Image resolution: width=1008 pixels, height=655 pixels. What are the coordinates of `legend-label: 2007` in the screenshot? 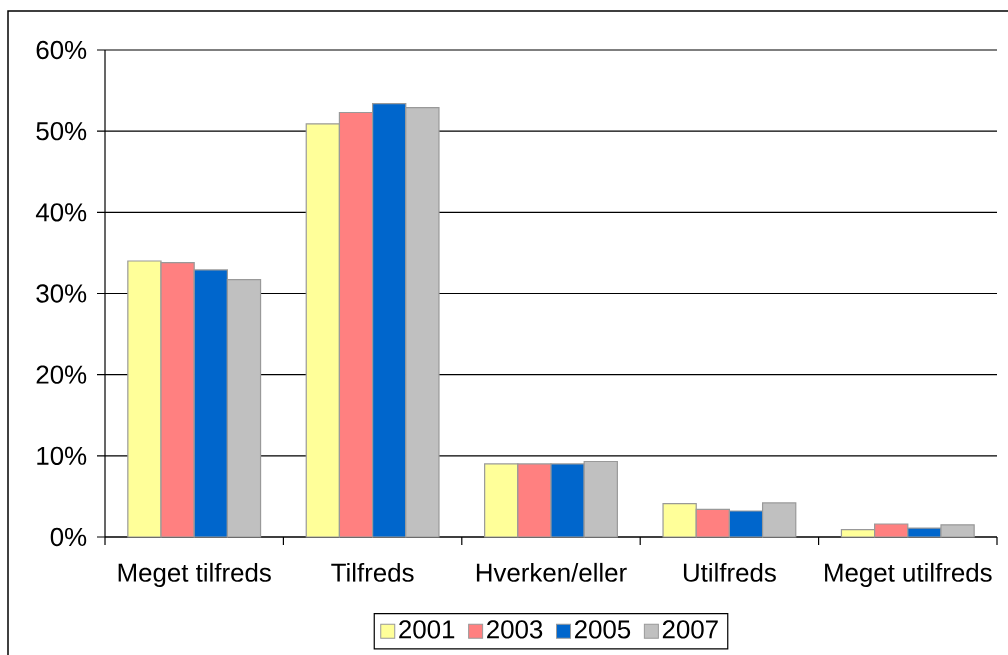 It's located at (690, 629).